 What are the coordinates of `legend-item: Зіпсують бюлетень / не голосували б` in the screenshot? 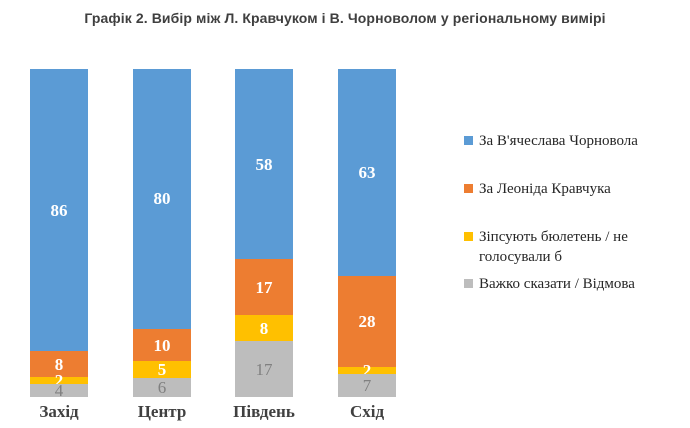 It's located at (571, 247).